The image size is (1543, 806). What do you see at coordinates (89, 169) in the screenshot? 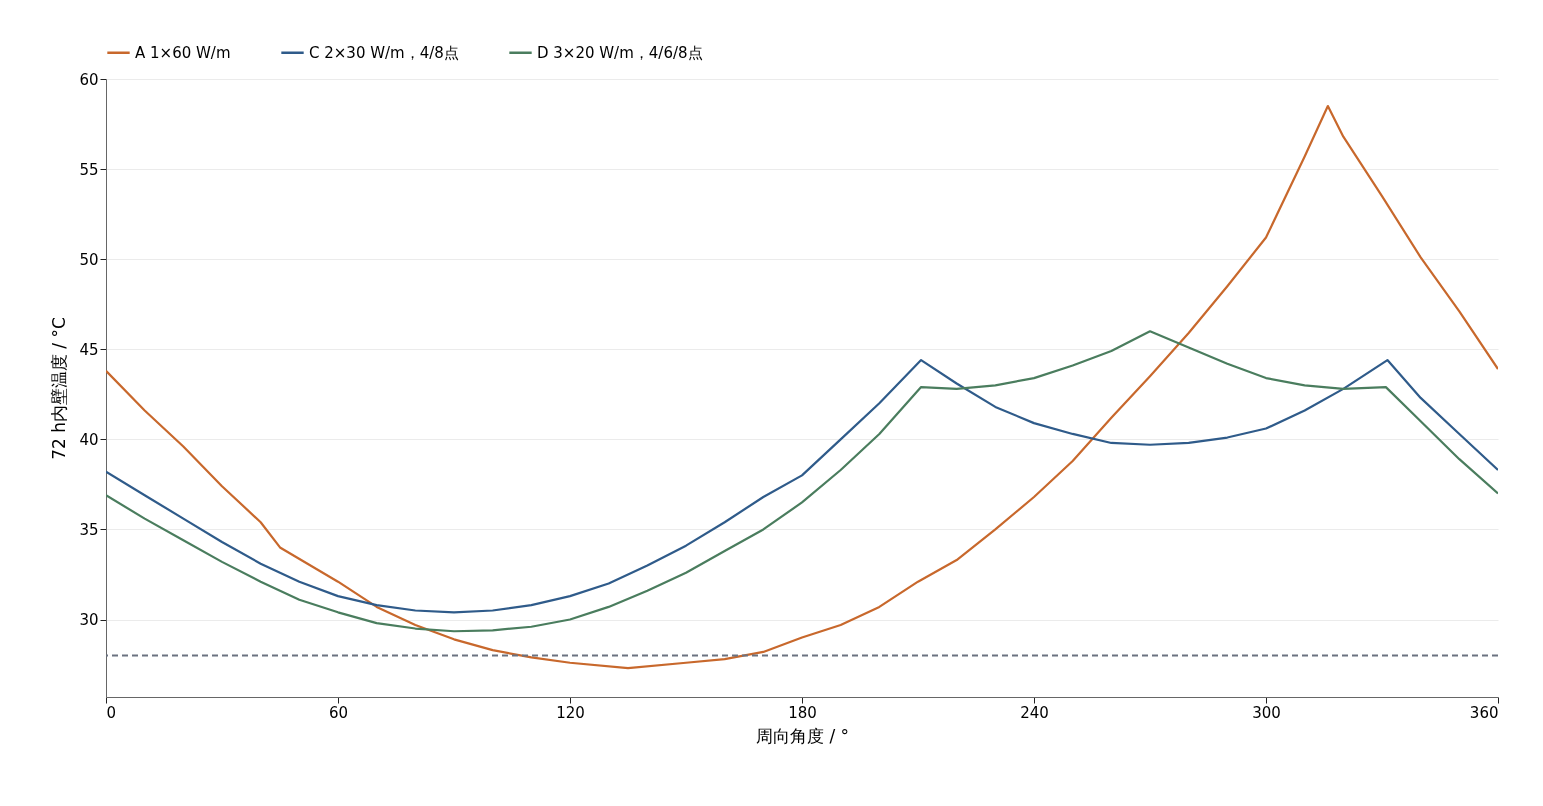
I see `y-tick-label: 55` at bounding box center [89, 169].